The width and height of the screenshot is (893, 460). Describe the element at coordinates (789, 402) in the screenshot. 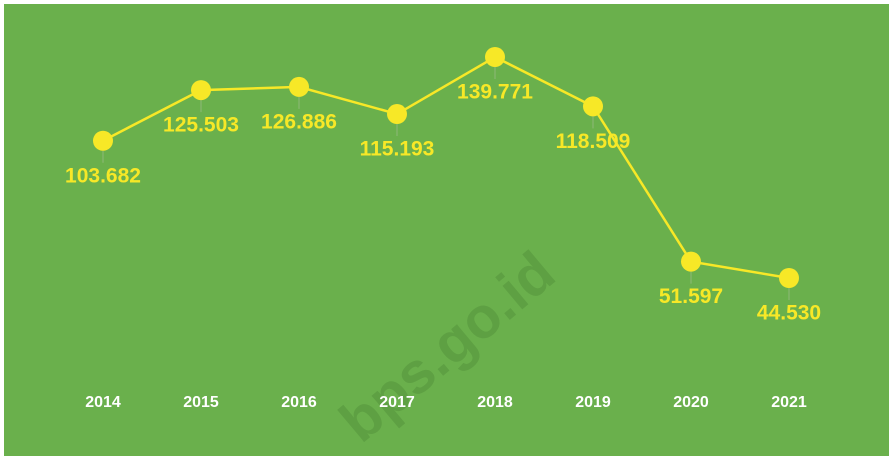

I see `x-tick-label: 2021` at that location.